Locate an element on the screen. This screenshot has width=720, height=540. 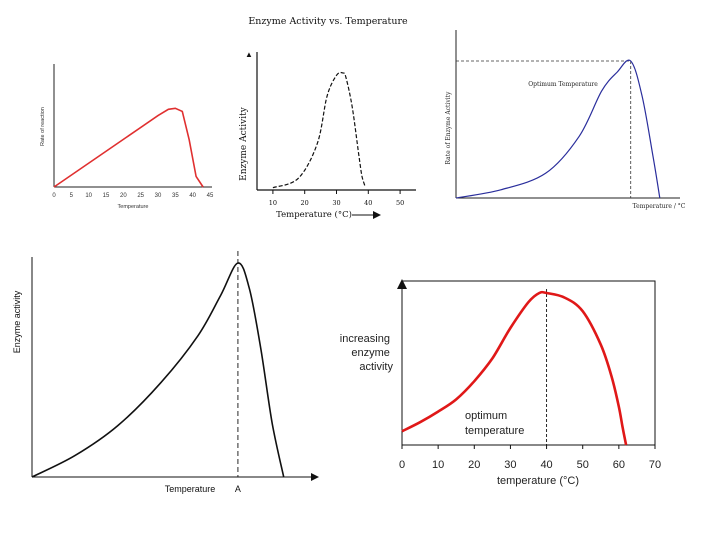
chart-5-ylabel: increasing enzyme activity is located at coordinates (367, 353).